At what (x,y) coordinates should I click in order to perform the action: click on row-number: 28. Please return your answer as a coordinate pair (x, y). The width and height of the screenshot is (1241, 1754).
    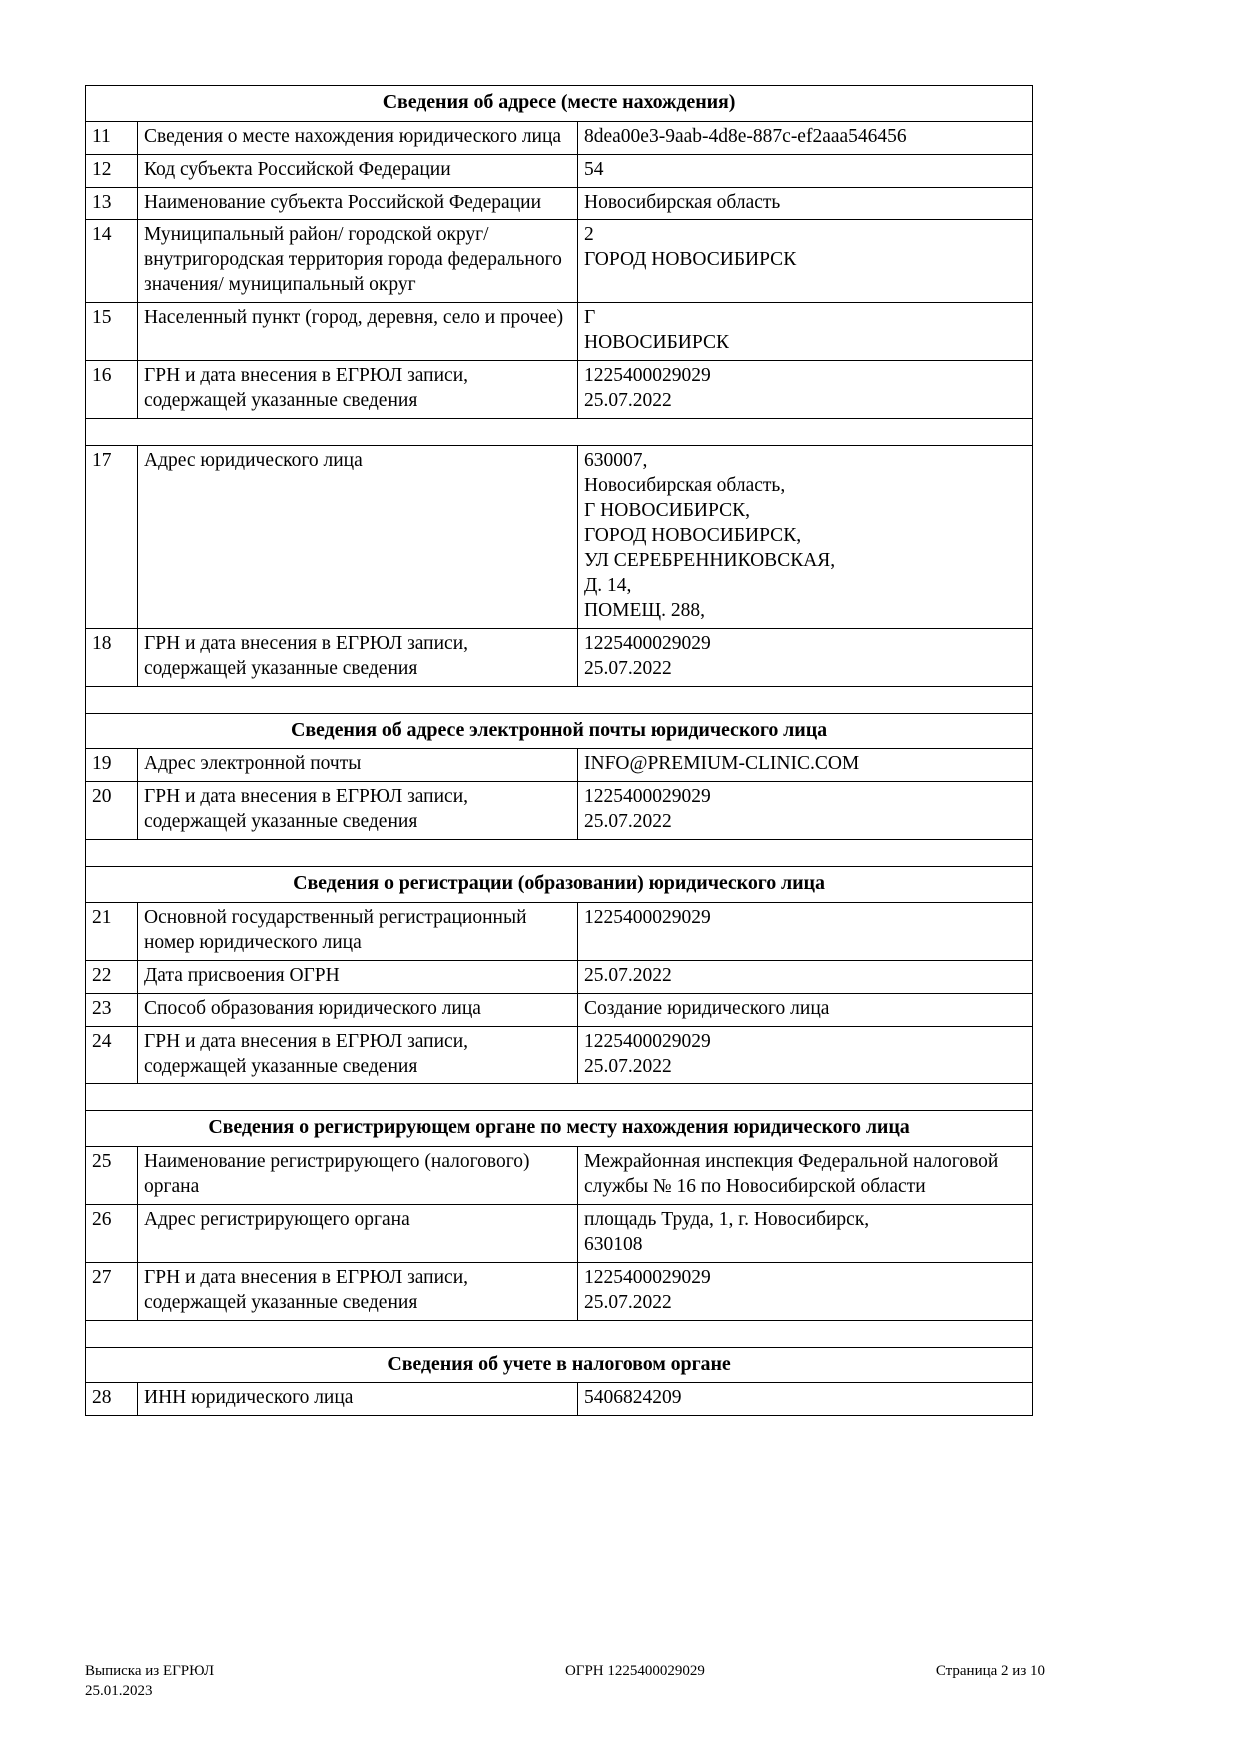
    Looking at the image, I should click on (111, 1399).